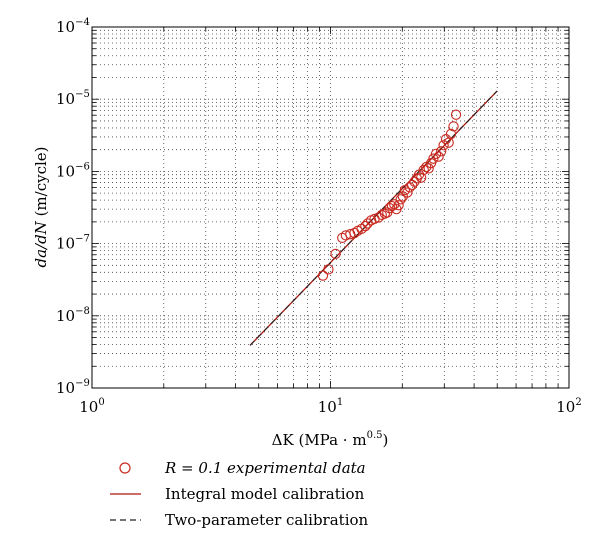 The image size is (600, 550). What do you see at coordinates (265, 468) in the screenshot?
I see `legend-label-experimental: R = 0.1 experimental data` at bounding box center [265, 468].